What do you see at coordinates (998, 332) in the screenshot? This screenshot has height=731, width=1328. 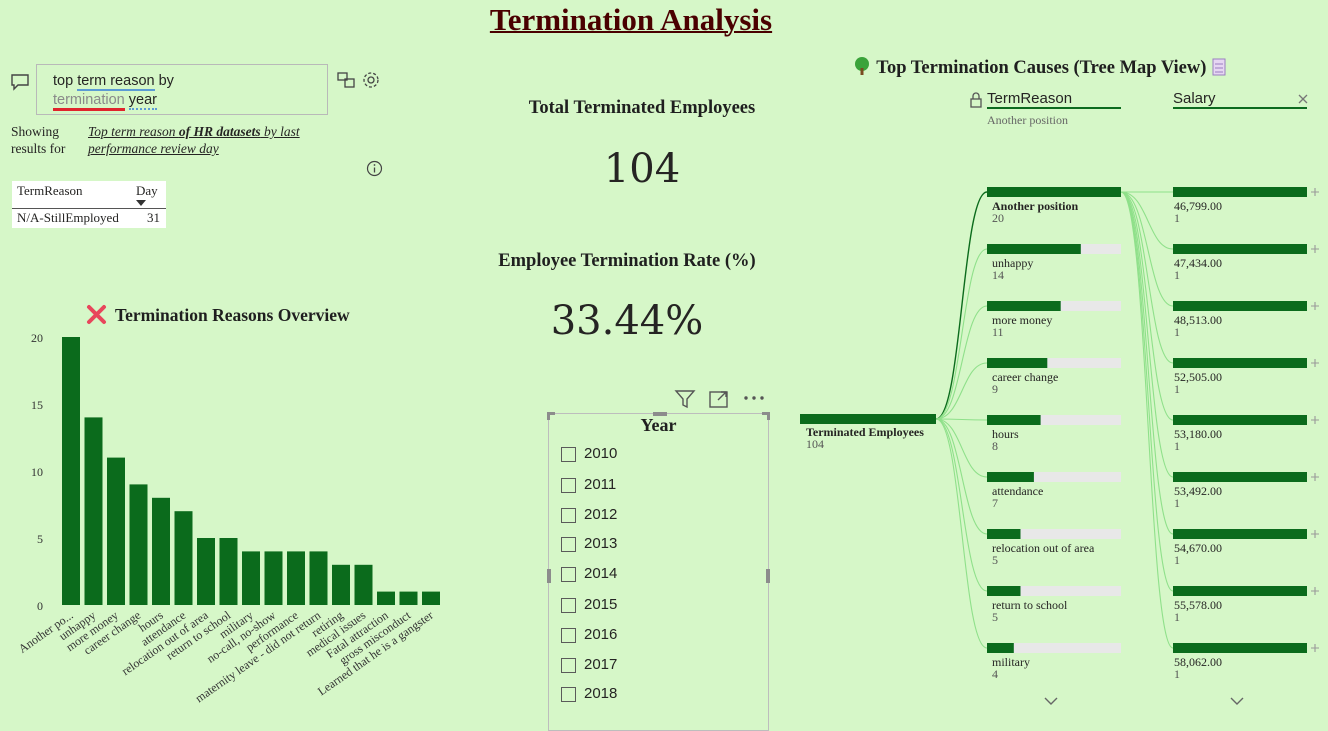 I see `node-value: 11` at bounding box center [998, 332].